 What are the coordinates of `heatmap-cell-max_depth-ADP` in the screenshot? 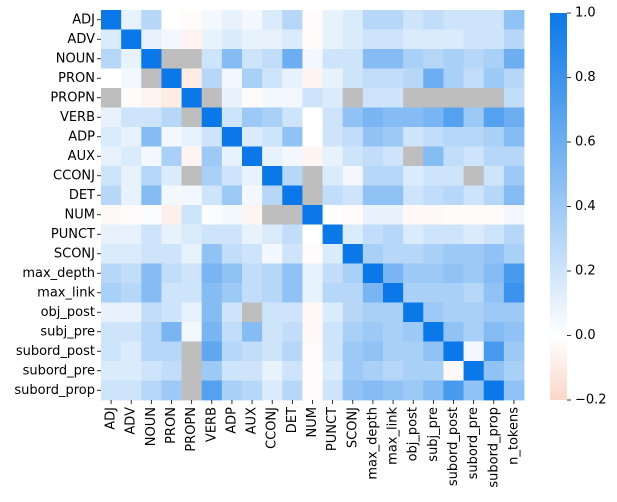 It's located at (232, 273).